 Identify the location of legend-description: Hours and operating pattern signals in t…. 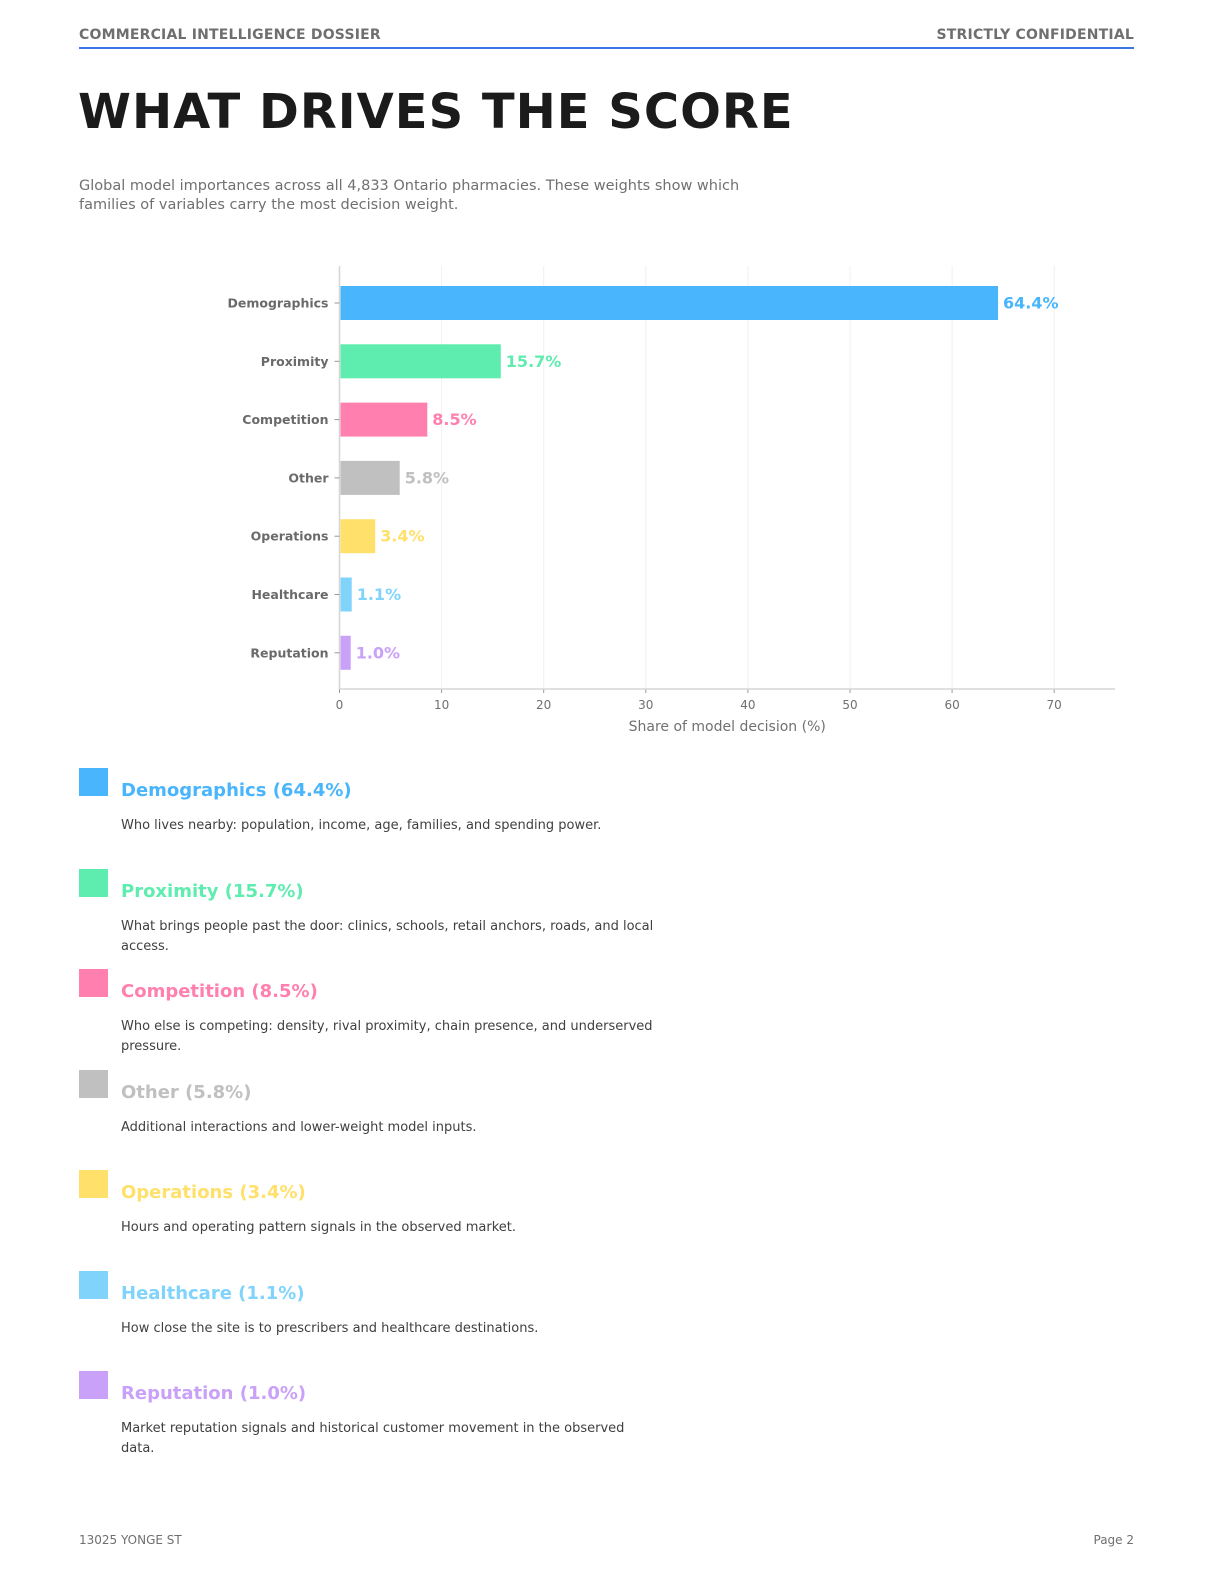
(319, 1227).